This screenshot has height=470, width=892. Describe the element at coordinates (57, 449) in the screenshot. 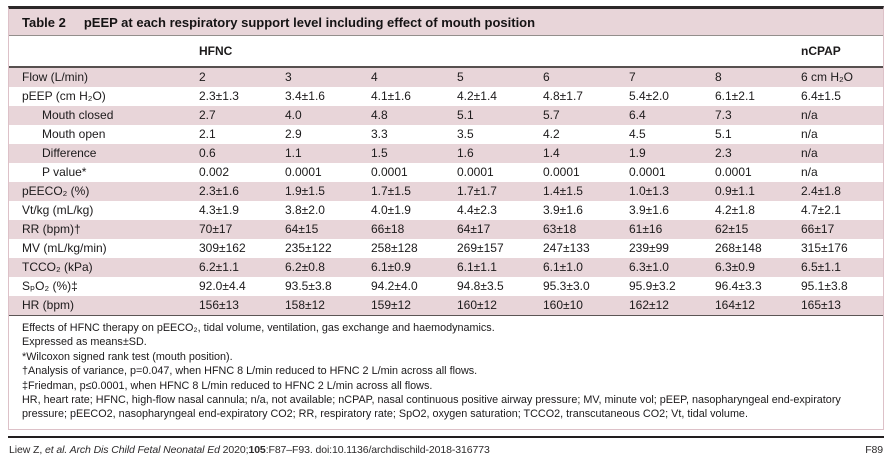

I see `citation-etal: et al.` at that location.